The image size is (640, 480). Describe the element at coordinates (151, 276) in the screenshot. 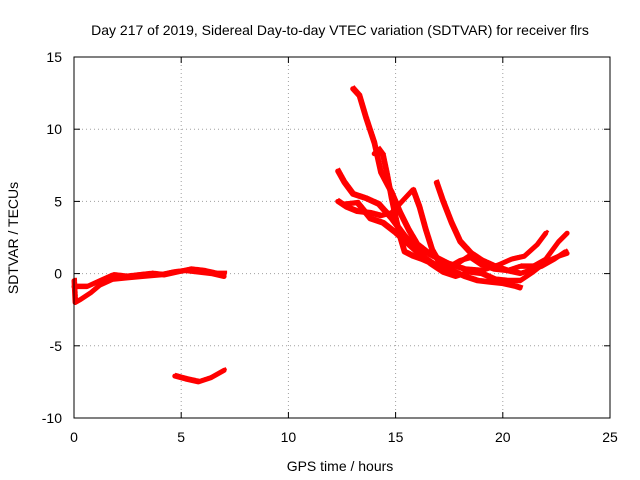

I see `series-track-b-markers` at that location.